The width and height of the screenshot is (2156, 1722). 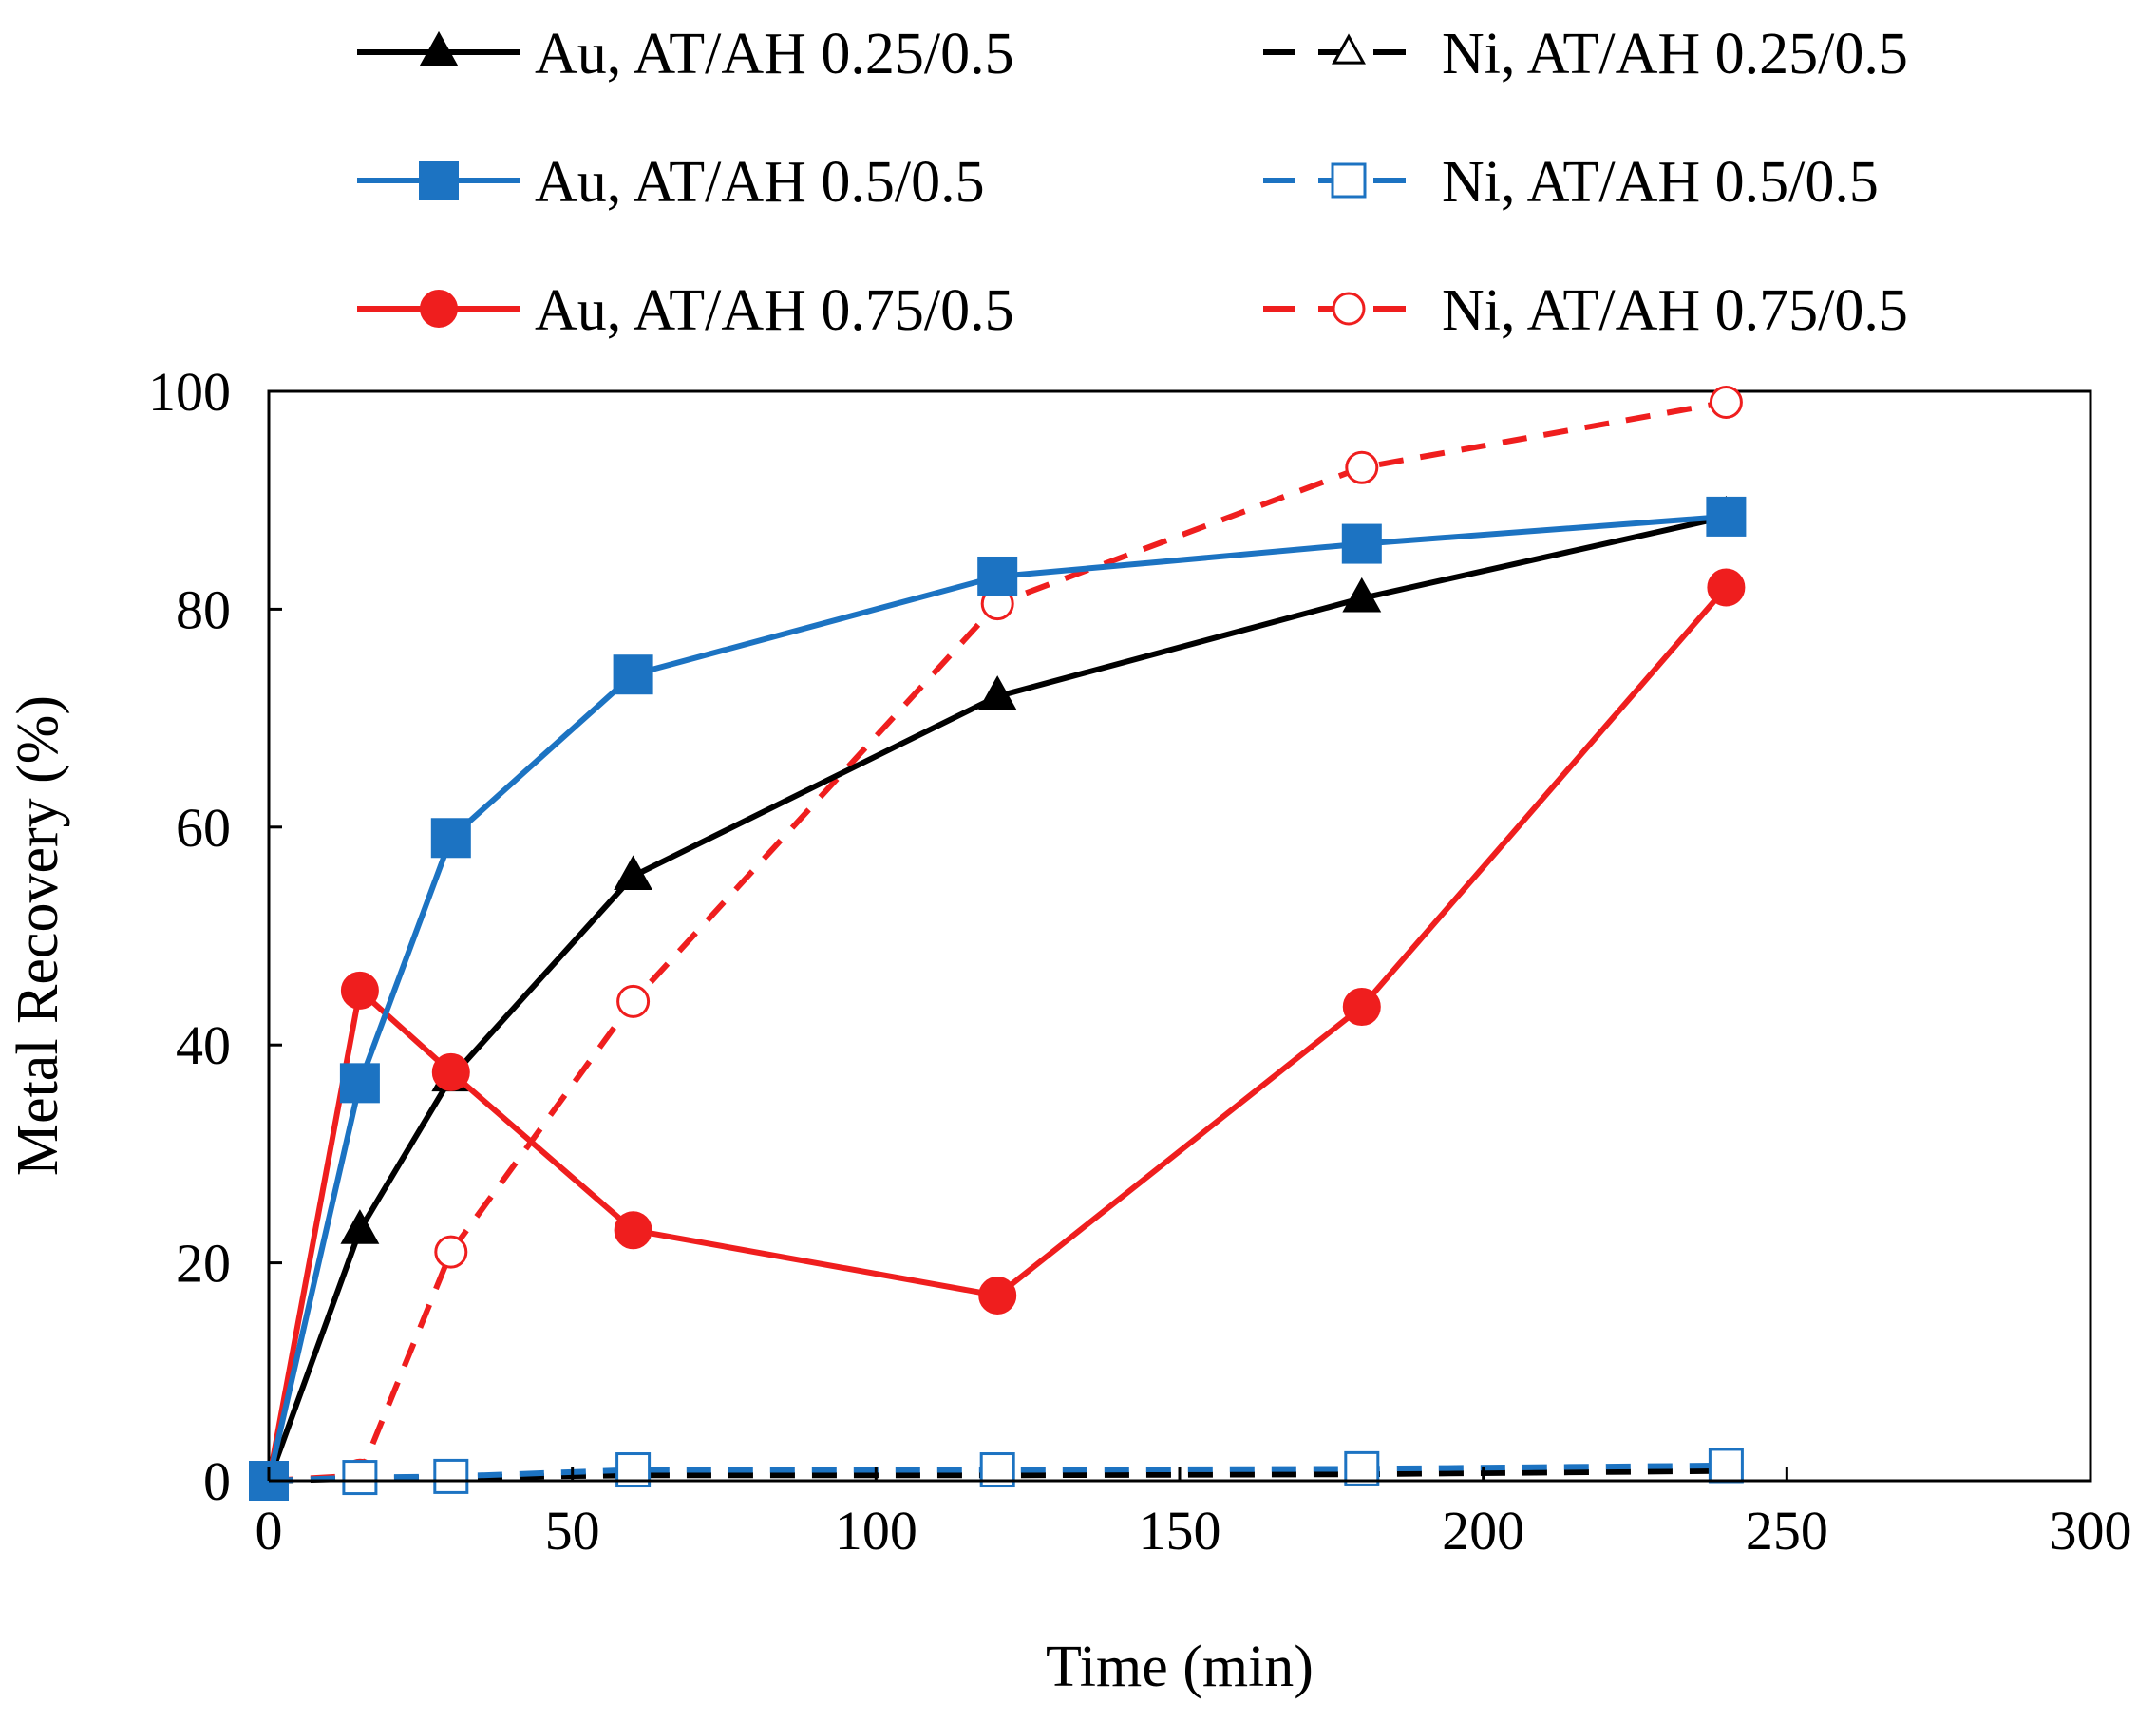 I want to click on y-tick-label: 60, so click(x=204, y=828).